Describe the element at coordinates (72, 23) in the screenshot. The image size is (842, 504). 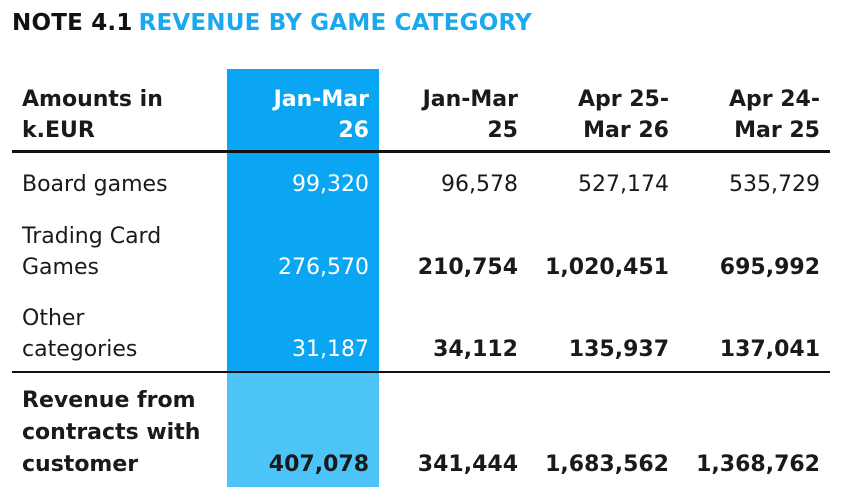
I see `note-number: NOTE 4.1` at that location.